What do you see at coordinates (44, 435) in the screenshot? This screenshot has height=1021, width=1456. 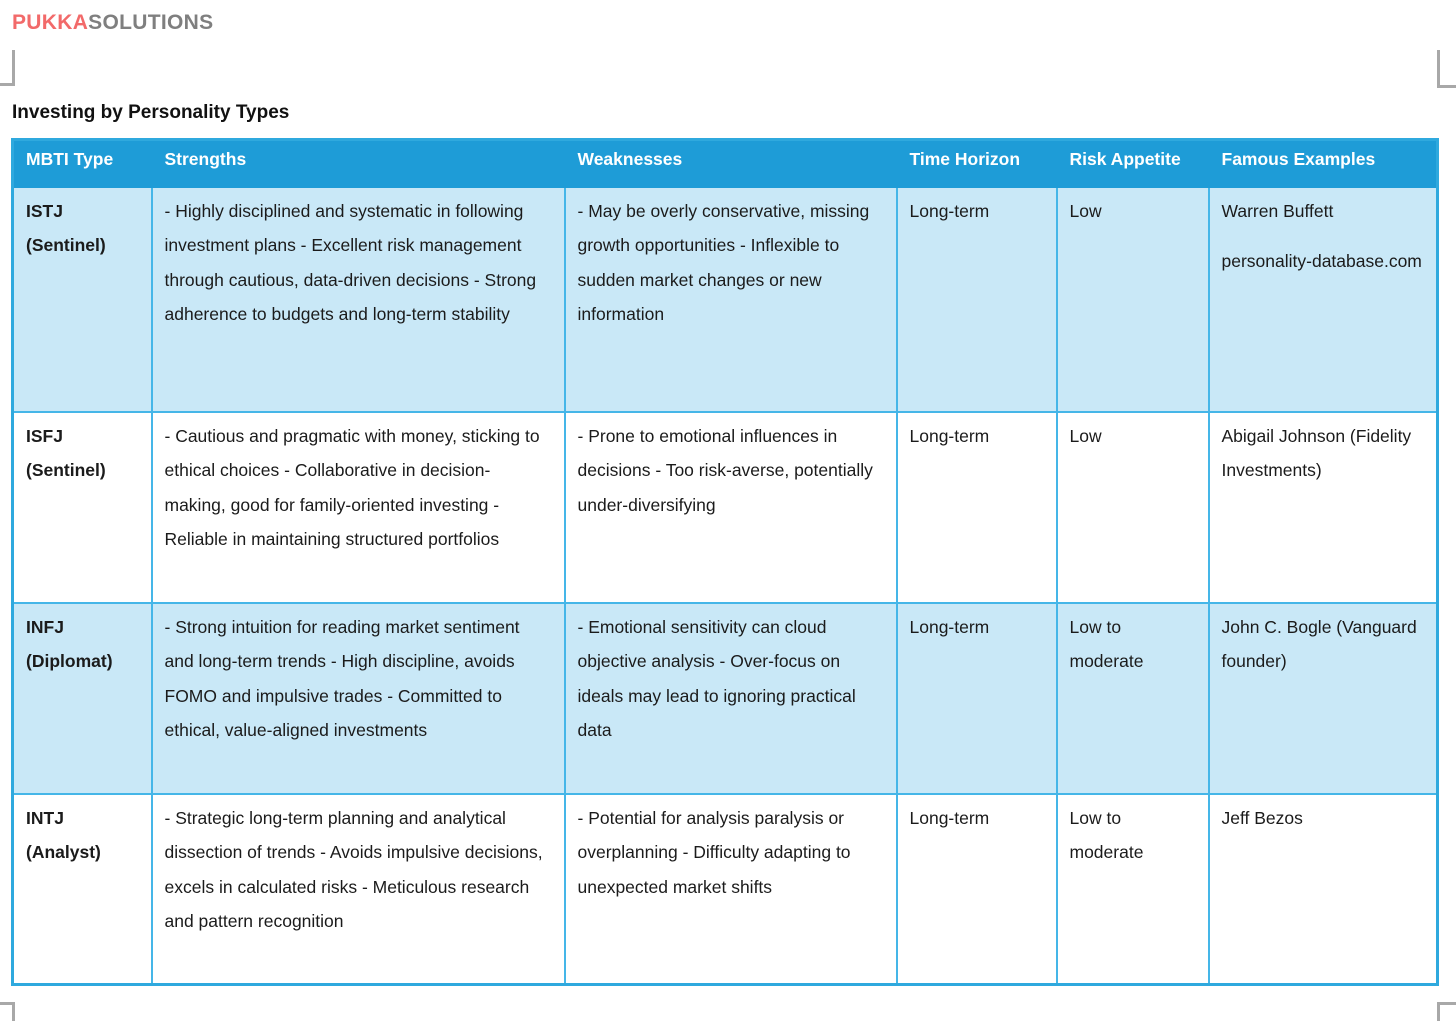 I see `mbti-type-code: ISFJ` at bounding box center [44, 435].